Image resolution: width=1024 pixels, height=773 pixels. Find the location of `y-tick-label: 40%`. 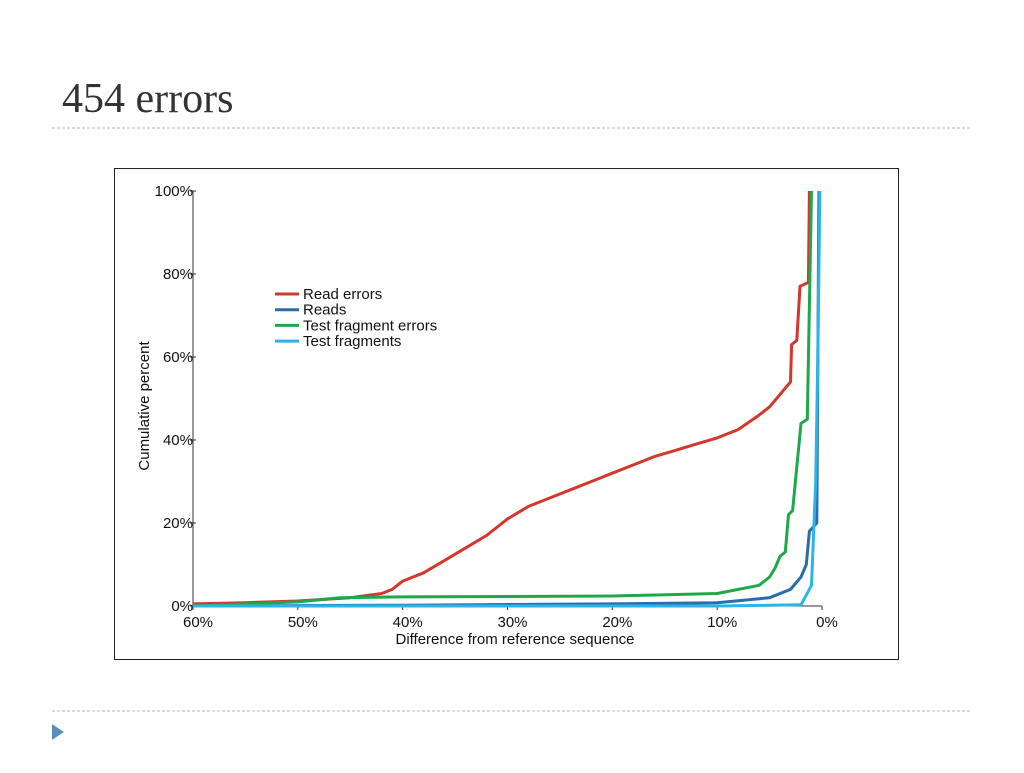

y-tick-label: 40% is located at coordinates (178, 440).